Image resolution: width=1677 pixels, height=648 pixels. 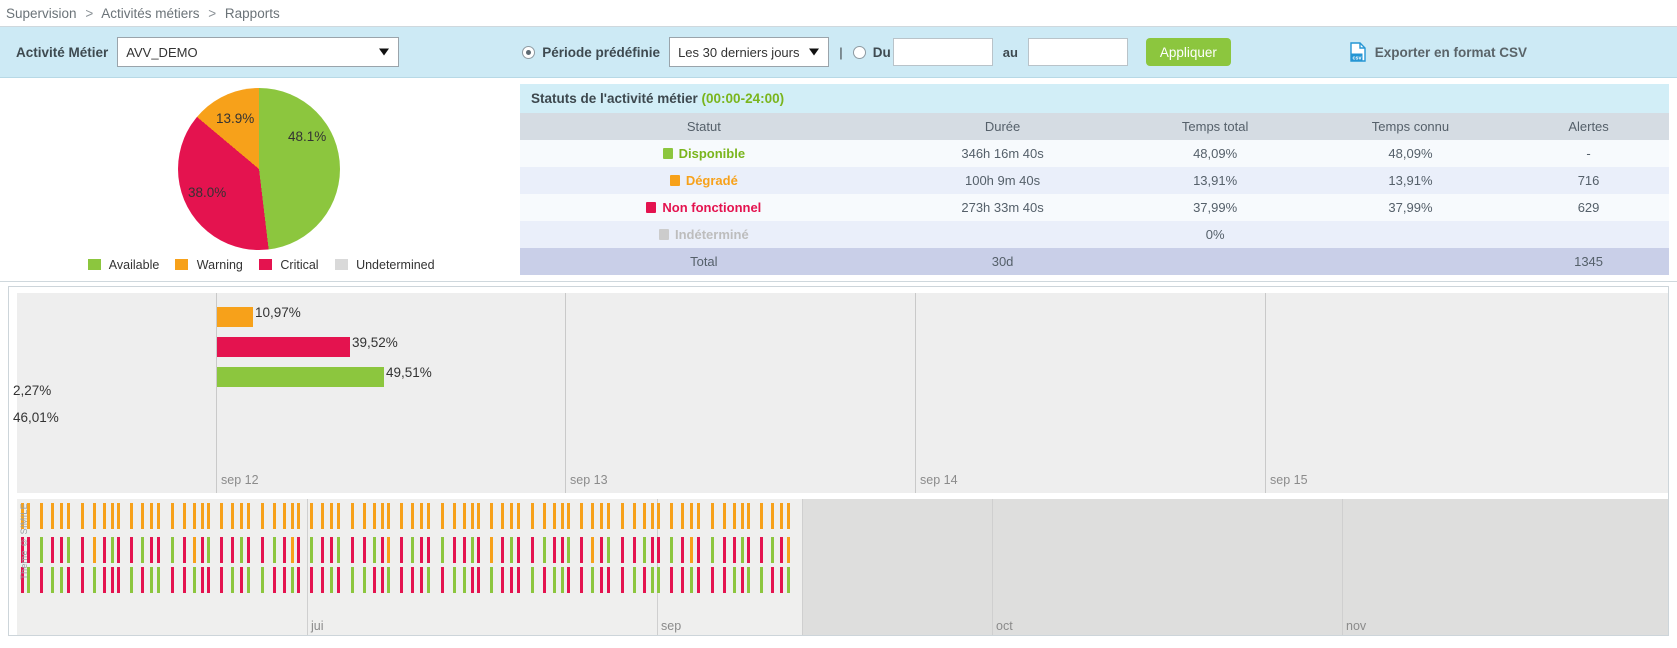 I want to click on breadcrumb-item-rapports: Rapports, so click(x=252, y=13).